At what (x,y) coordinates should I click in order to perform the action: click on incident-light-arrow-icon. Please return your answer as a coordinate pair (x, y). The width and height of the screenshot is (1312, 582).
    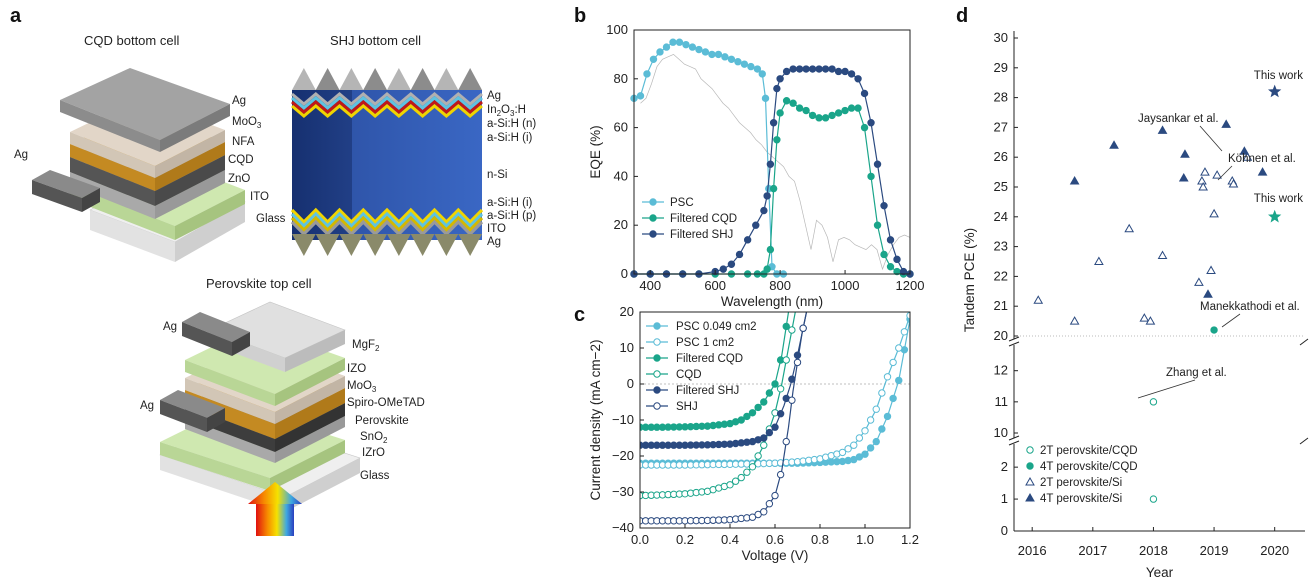
    Looking at the image, I should click on (275, 509).